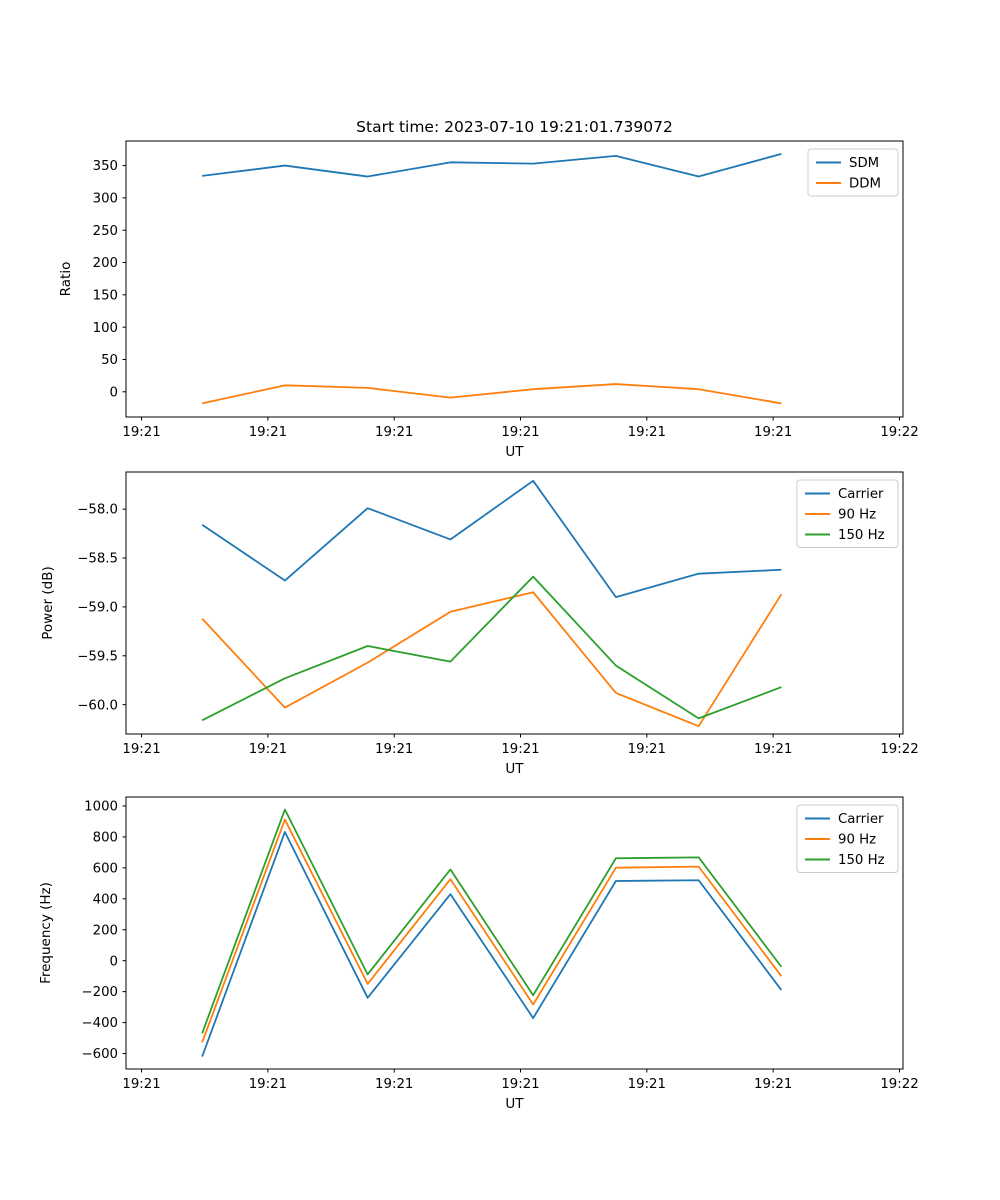  Describe the element at coordinates (66, 279) in the screenshot. I see `y-axis-label: Ratio` at that location.